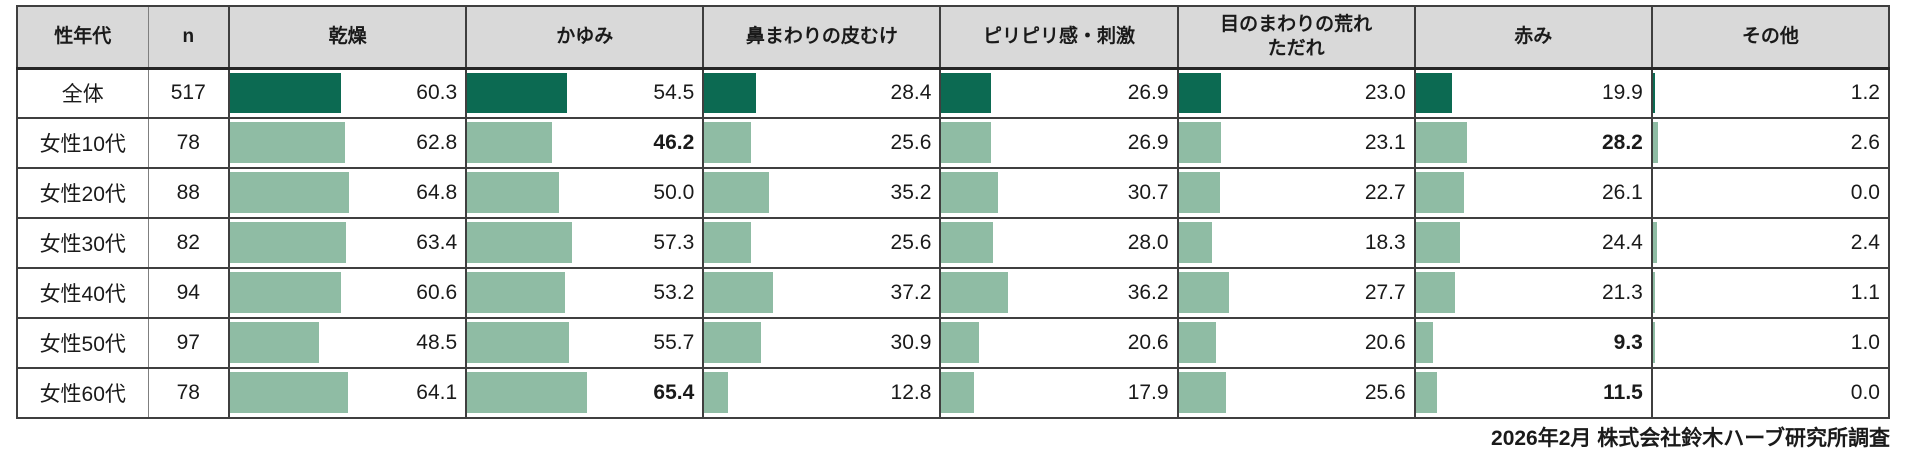  Describe the element at coordinates (82, 37) in the screenshot. I see `column-header: 性年代` at that location.